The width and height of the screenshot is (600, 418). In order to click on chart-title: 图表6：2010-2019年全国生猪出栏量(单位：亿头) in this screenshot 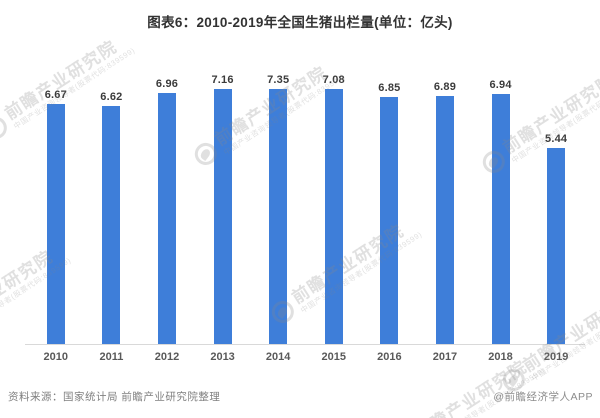, I will do `click(300, 22)`.